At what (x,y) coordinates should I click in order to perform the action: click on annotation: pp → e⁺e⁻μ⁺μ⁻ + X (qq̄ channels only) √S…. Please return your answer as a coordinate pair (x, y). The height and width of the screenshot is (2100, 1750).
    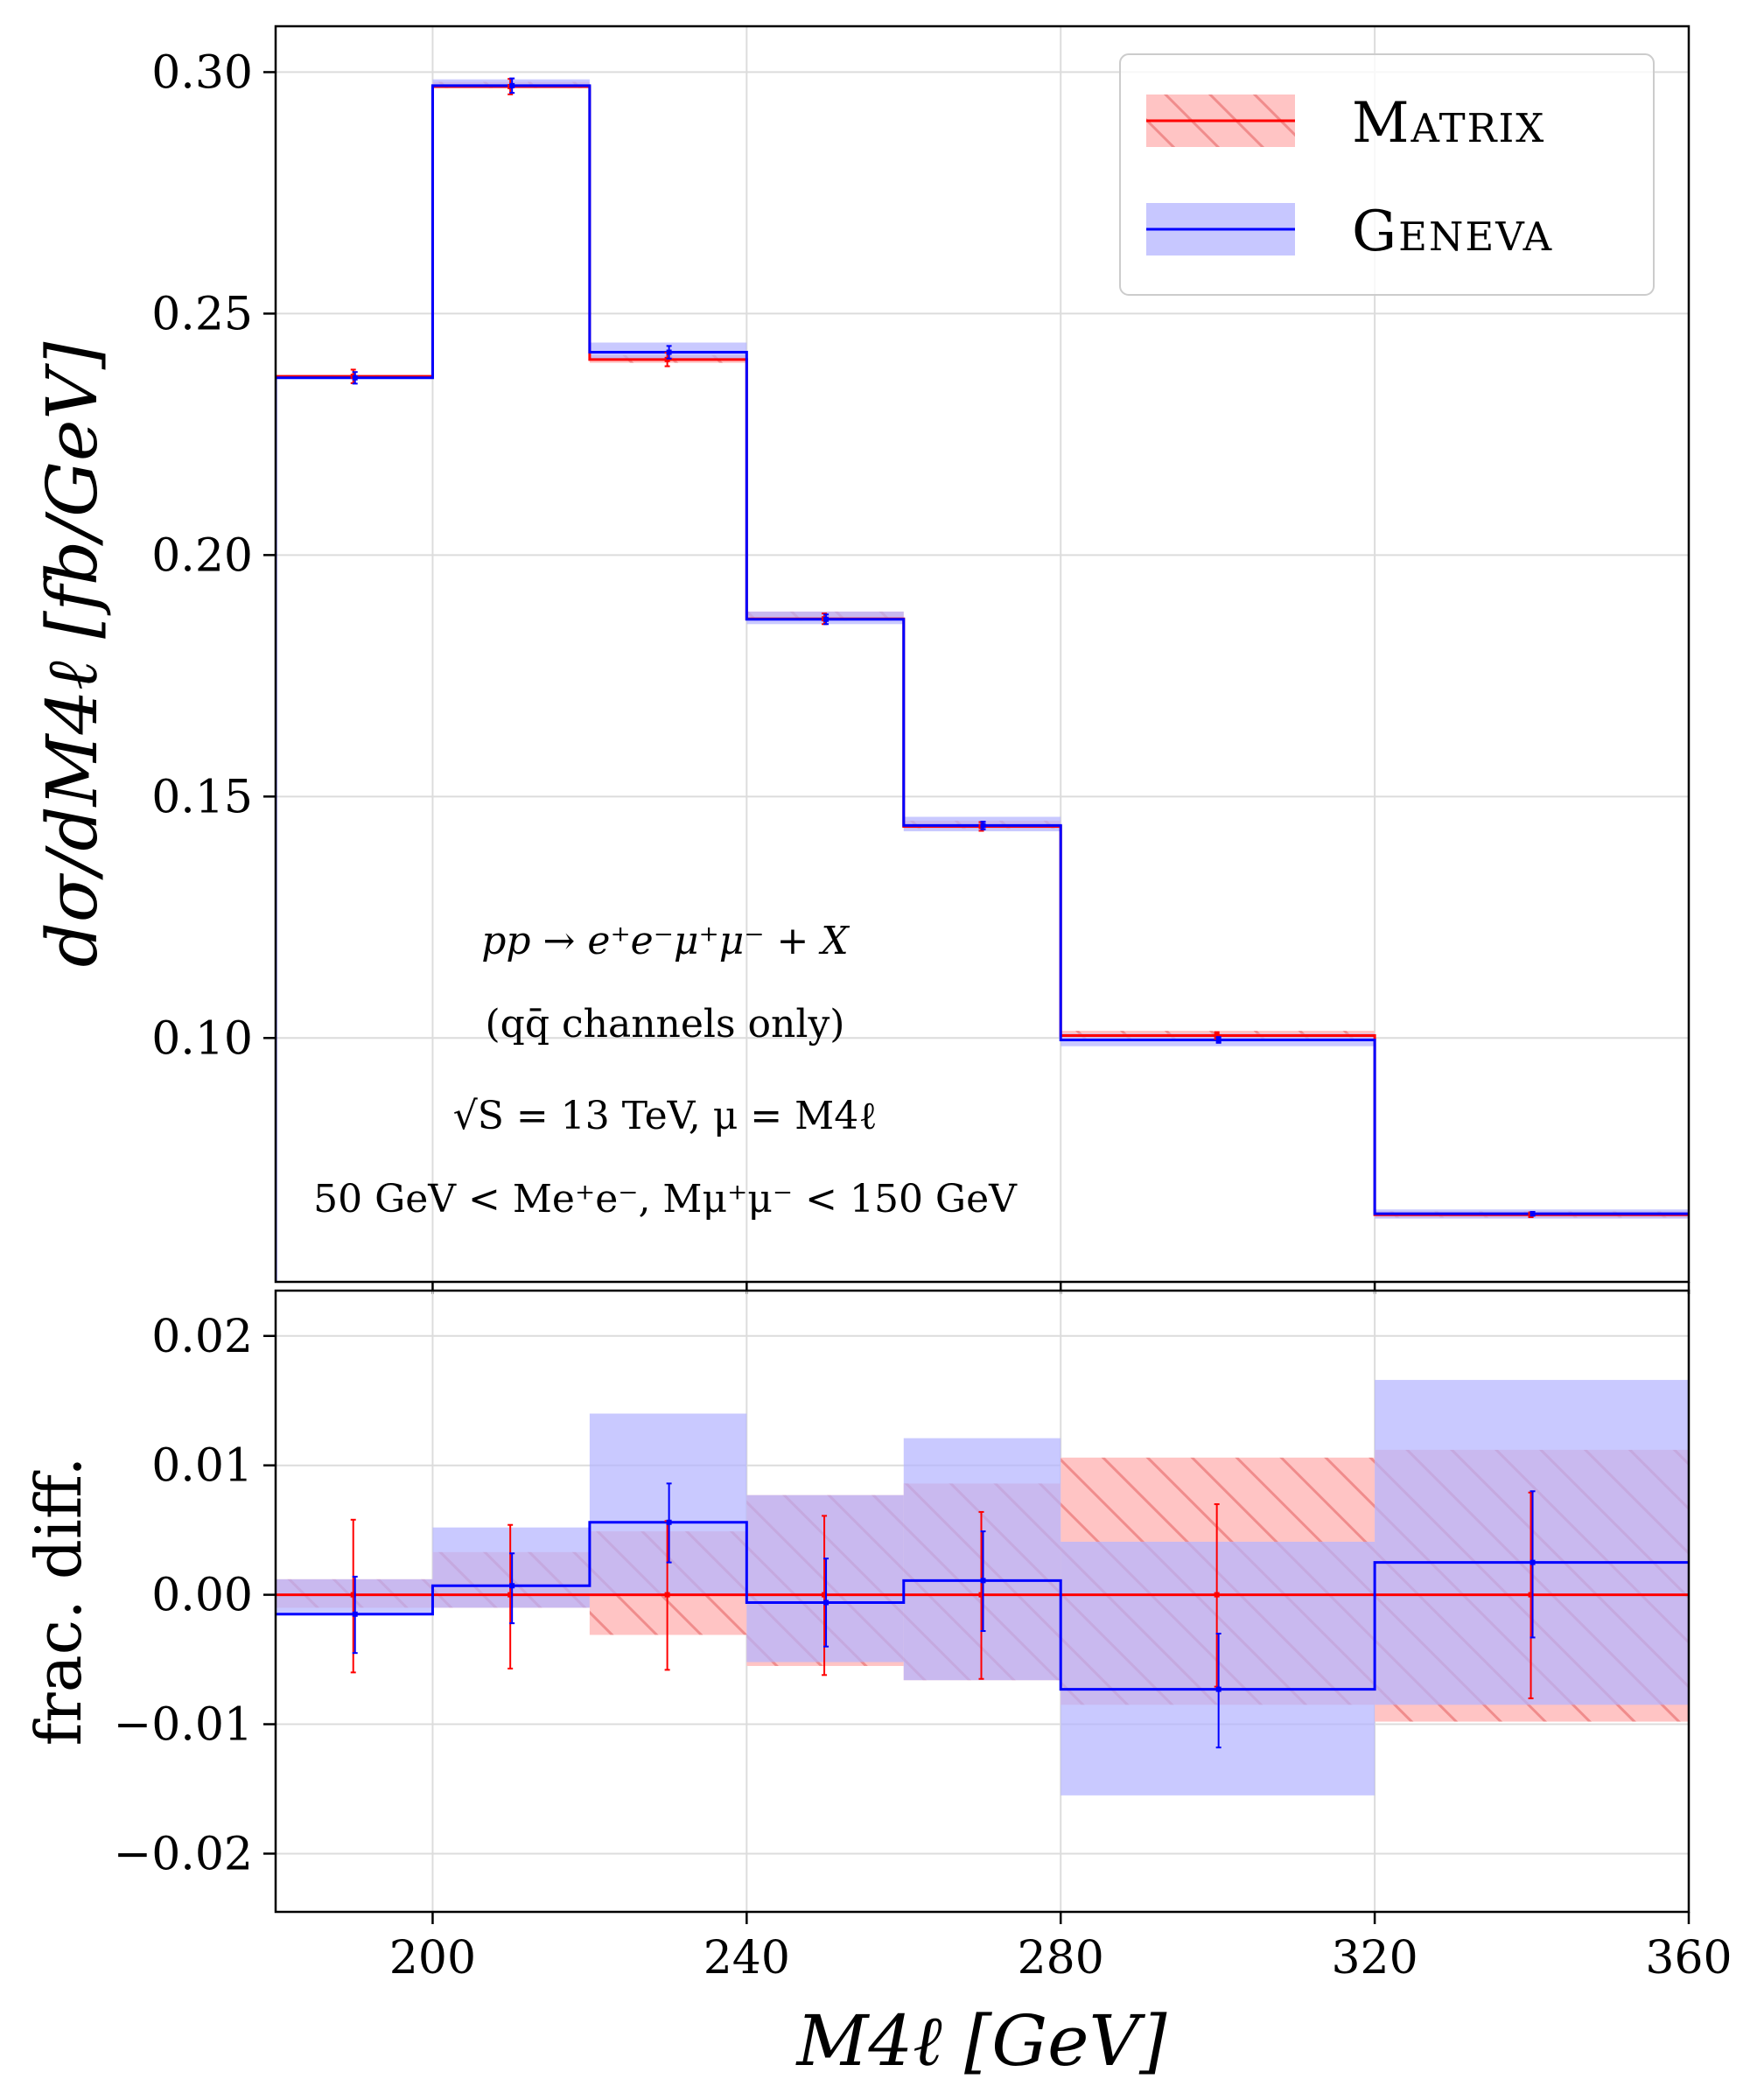
    Looking at the image, I should click on (665, 1070).